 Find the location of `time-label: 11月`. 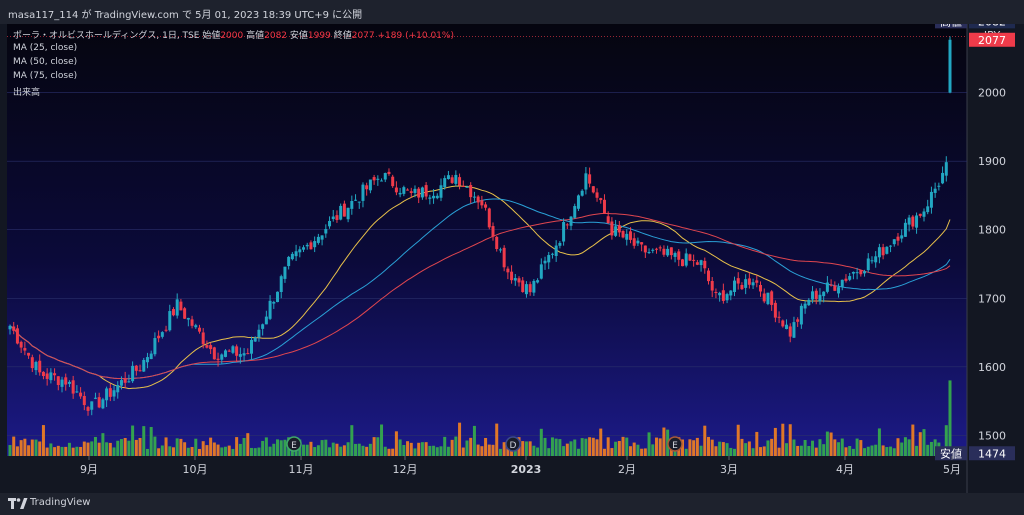

time-label: 11月 is located at coordinates (301, 469).